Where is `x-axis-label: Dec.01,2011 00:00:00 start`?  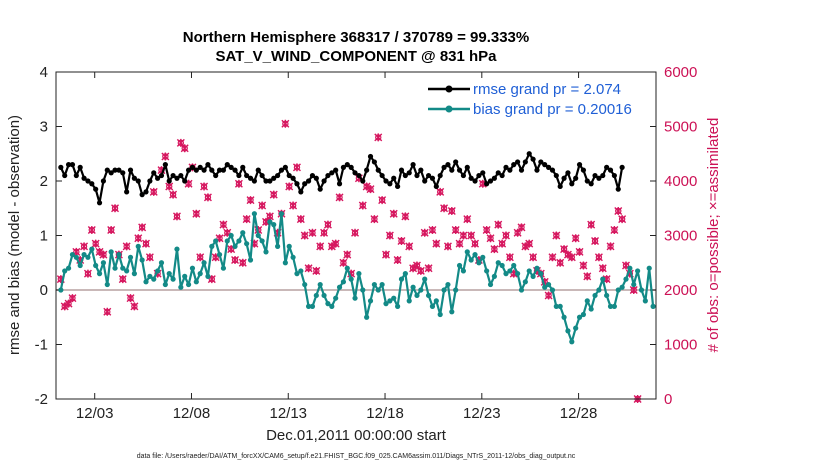 x-axis-label: Dec.01,2011 00:00:00 start is located at coordinates (356, 435).